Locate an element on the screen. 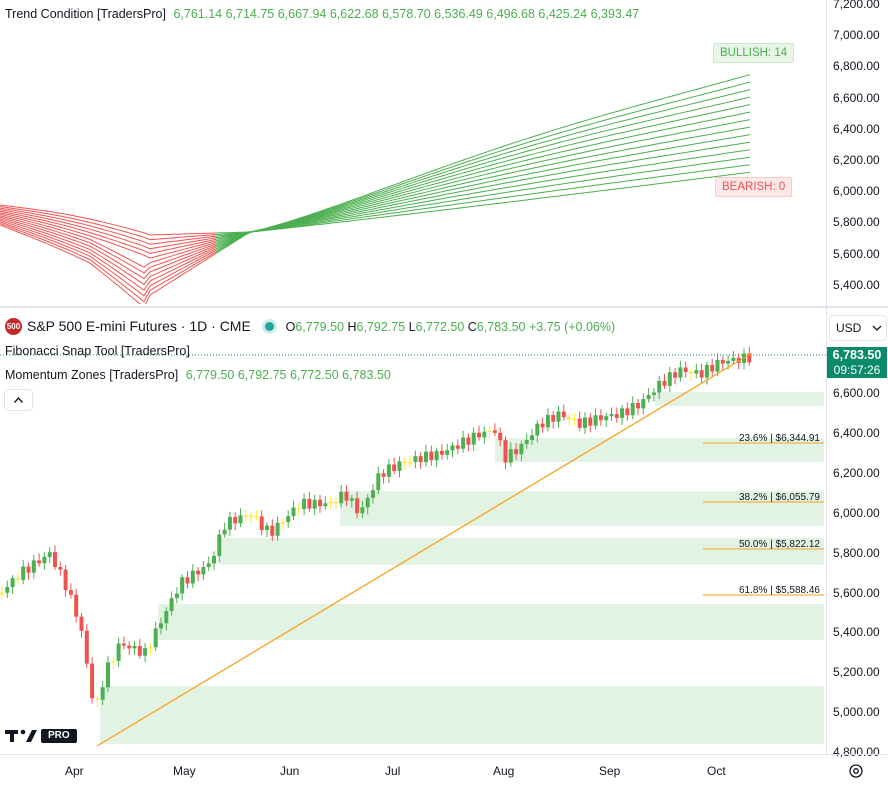 The image size is (888, 785). time-axis-label: Aug is located at coordinates (504, 771).